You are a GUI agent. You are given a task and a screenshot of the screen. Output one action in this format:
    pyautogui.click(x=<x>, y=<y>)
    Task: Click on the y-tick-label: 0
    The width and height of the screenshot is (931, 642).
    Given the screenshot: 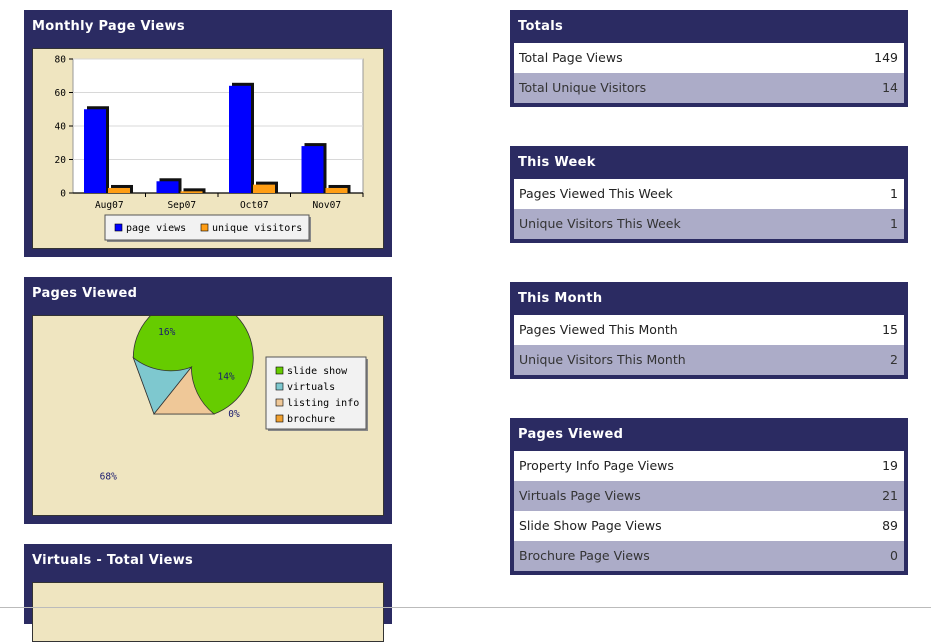 What is the action you would take?
    pyautogui.click(x=63, y=194)
    